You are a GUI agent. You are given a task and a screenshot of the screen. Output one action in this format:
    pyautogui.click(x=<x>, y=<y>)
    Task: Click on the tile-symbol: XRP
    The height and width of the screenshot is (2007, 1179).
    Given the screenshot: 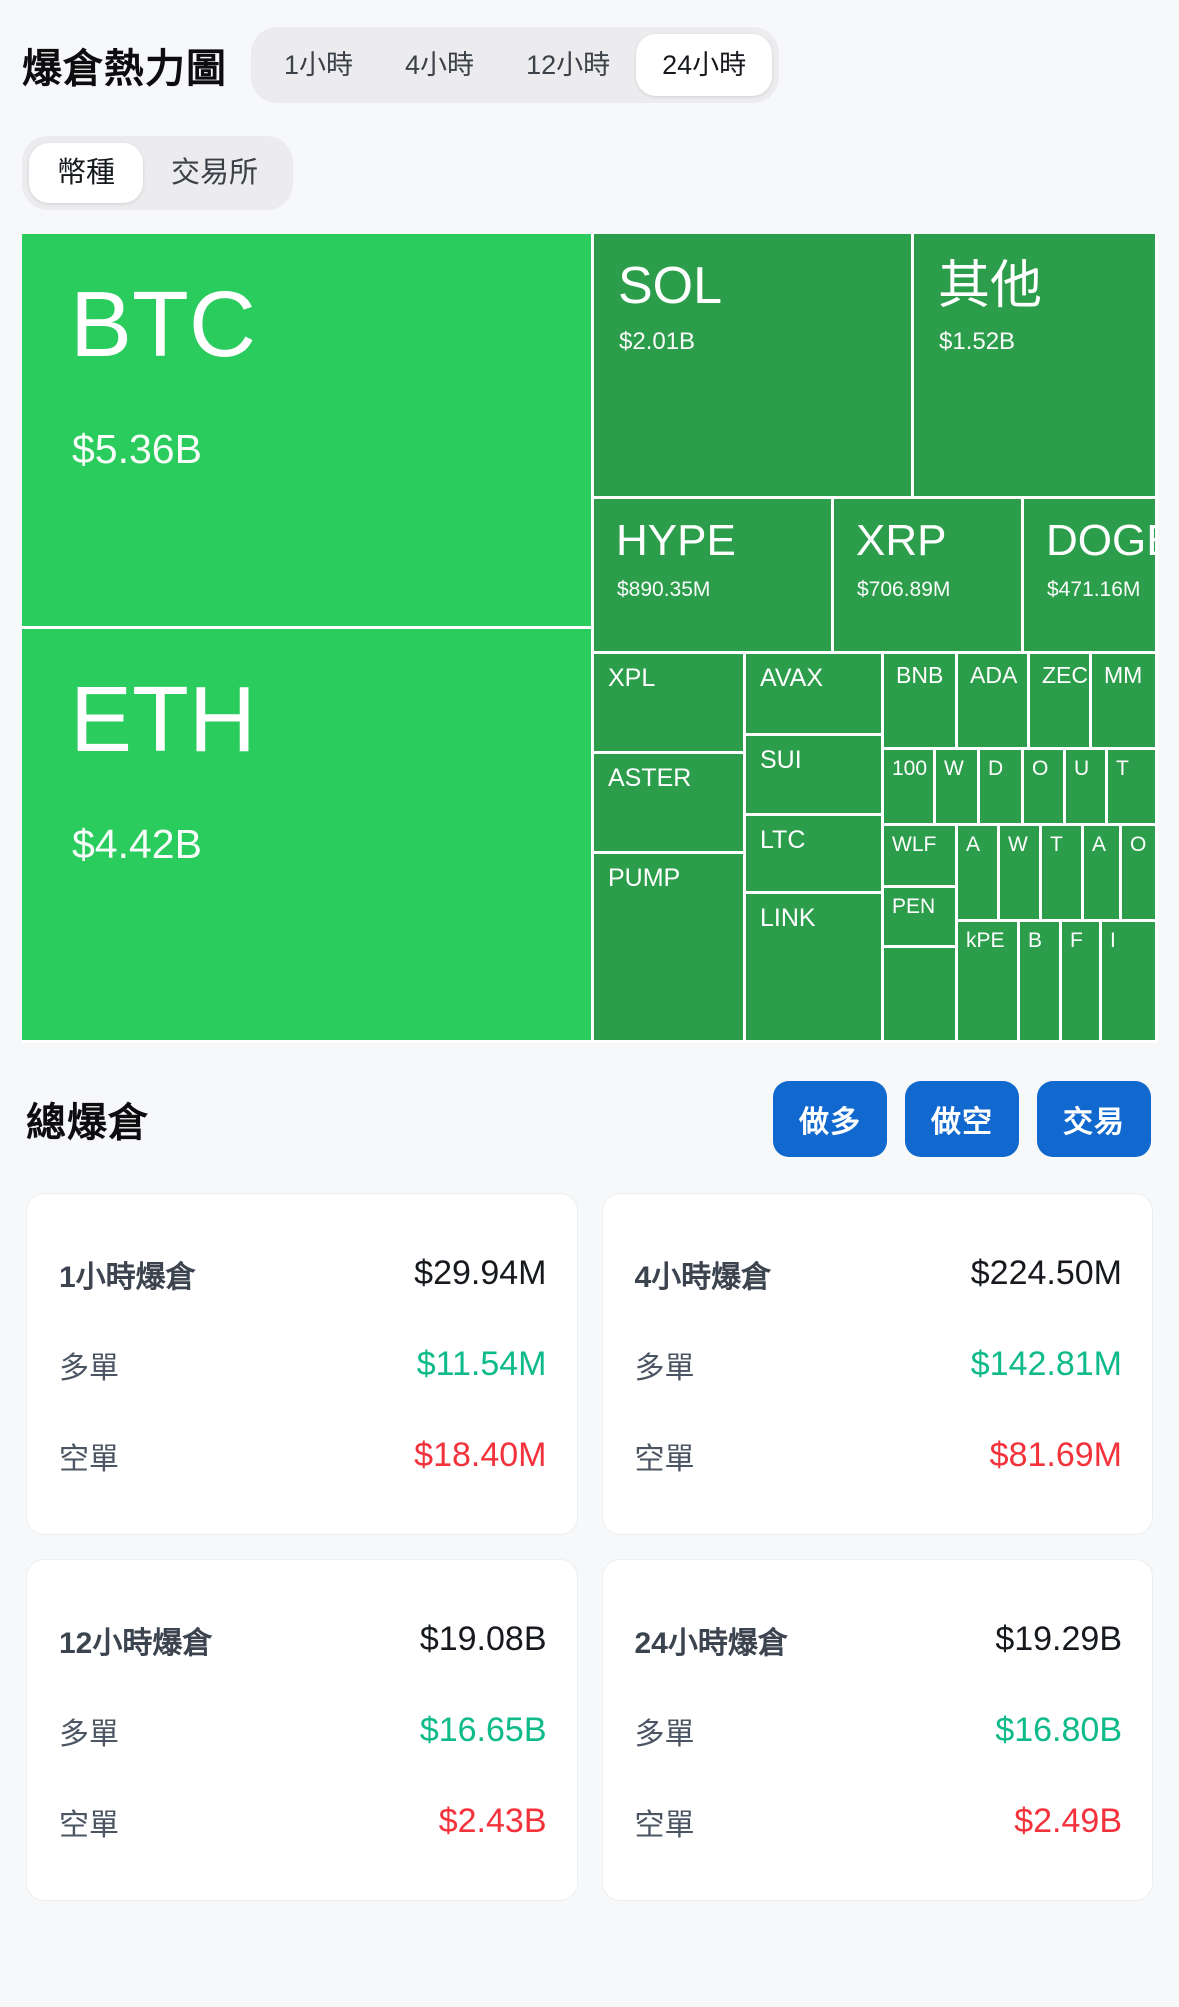 What is the action you would take?
    pyautogui.click(x=901, y=540)
    